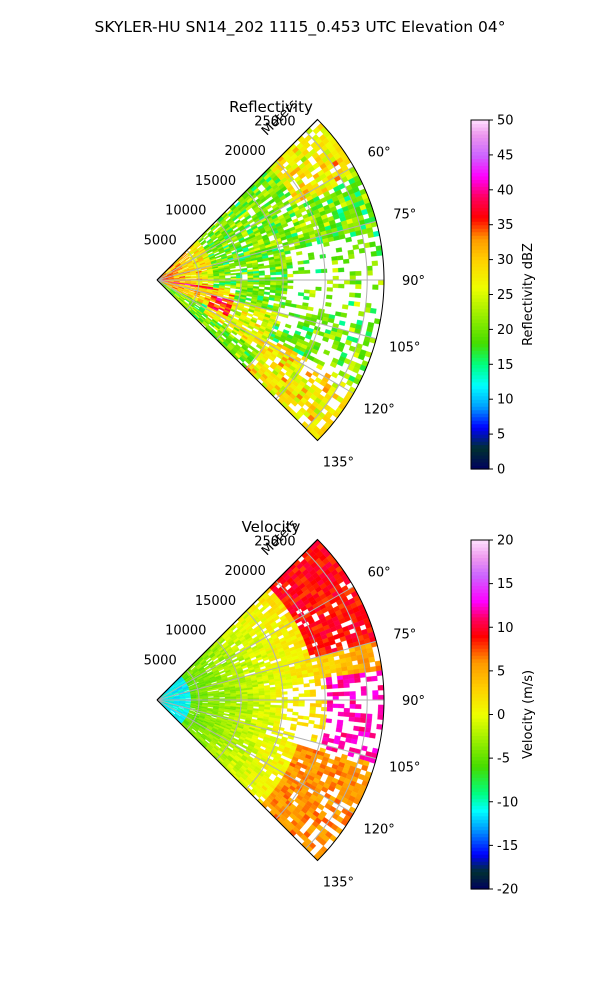 Image resolution: width=600 pixels, height=1000 pixels. What do you see at coordinates (215, 601) in the screenshot?
I see `range-tick-label: 15000` at bounding box center [215, 601].